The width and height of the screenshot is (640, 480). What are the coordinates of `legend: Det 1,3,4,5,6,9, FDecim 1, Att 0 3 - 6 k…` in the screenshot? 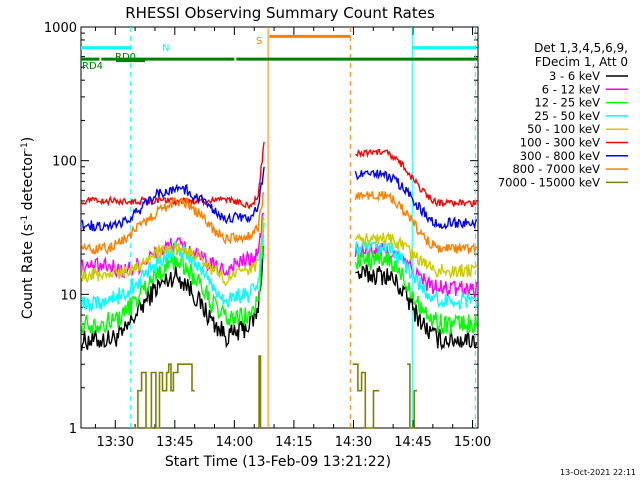 It's located at (563, 115).